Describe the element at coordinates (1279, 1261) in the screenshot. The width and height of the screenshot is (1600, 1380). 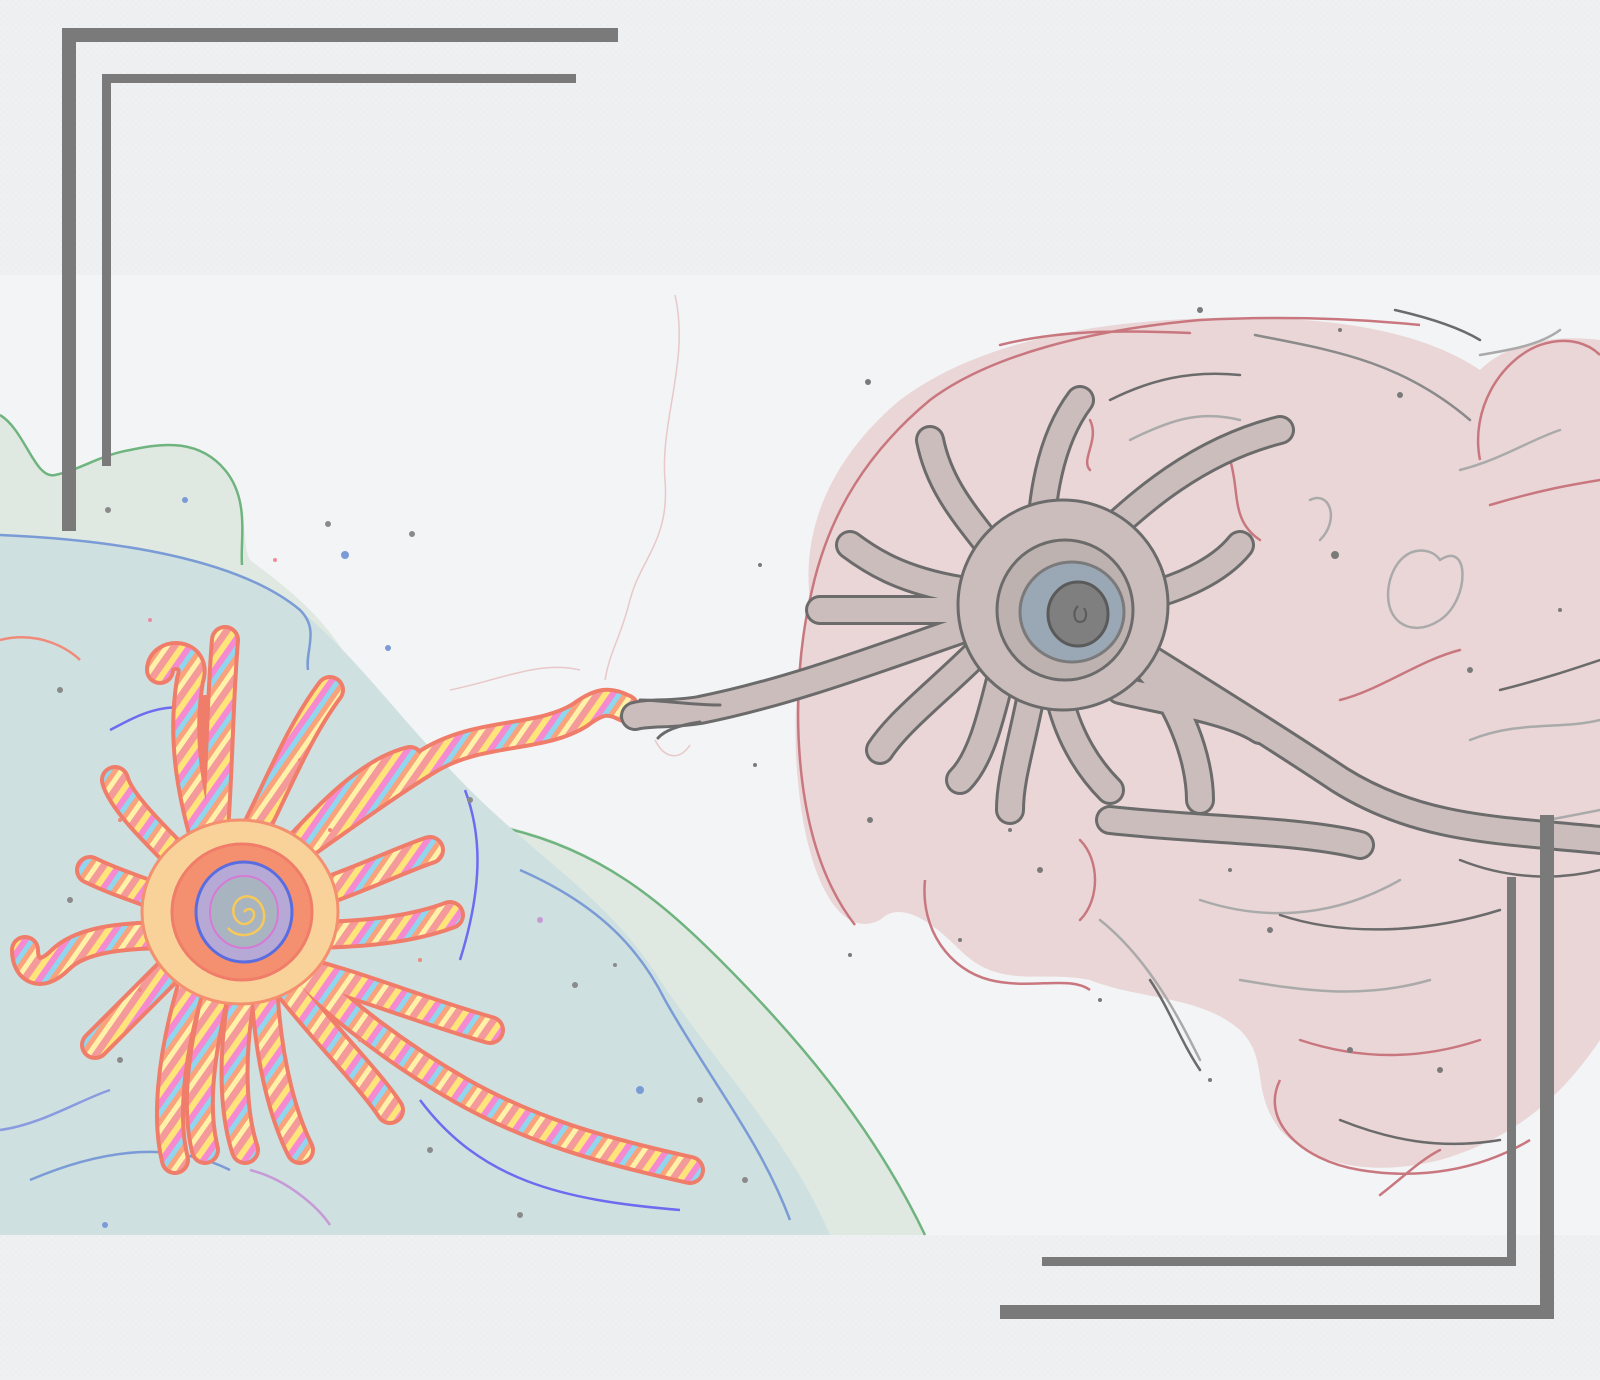
I see `frame-bottom-right-inner-horizontal` at that location.